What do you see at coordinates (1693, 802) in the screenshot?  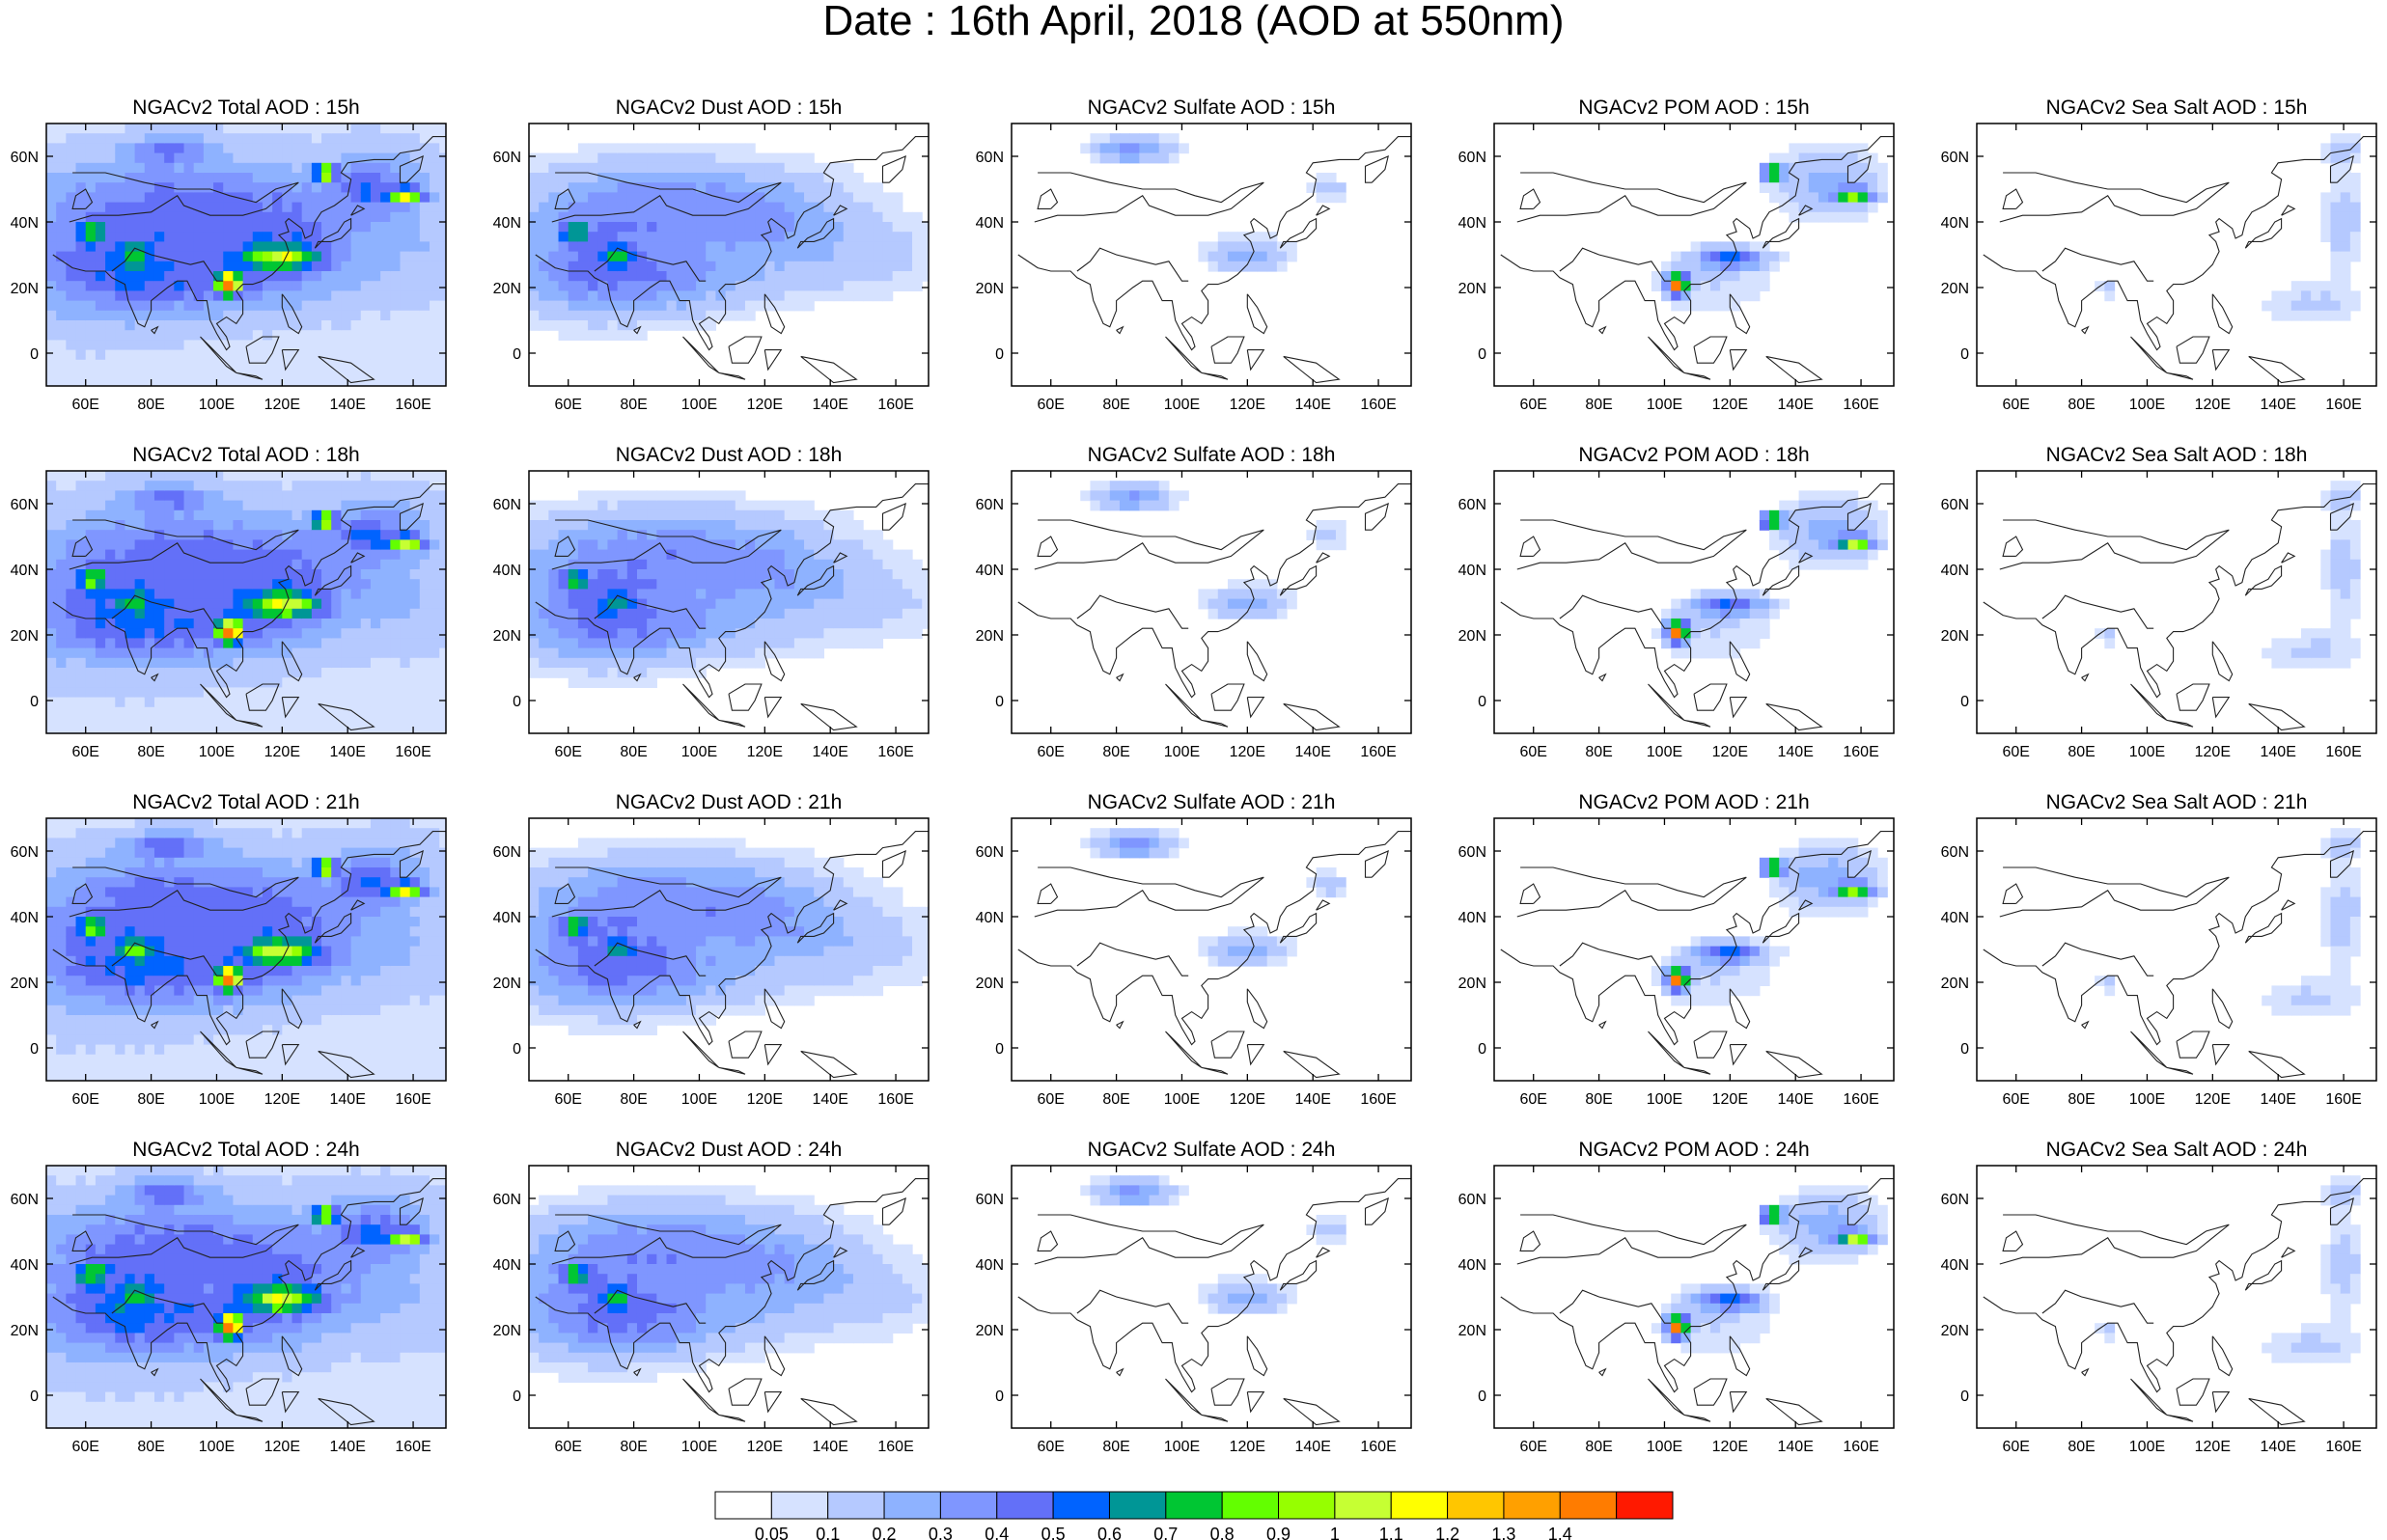 I see `panel-title: NGACv2 POM AOD : 21h` at bounding box center [1693, 802].